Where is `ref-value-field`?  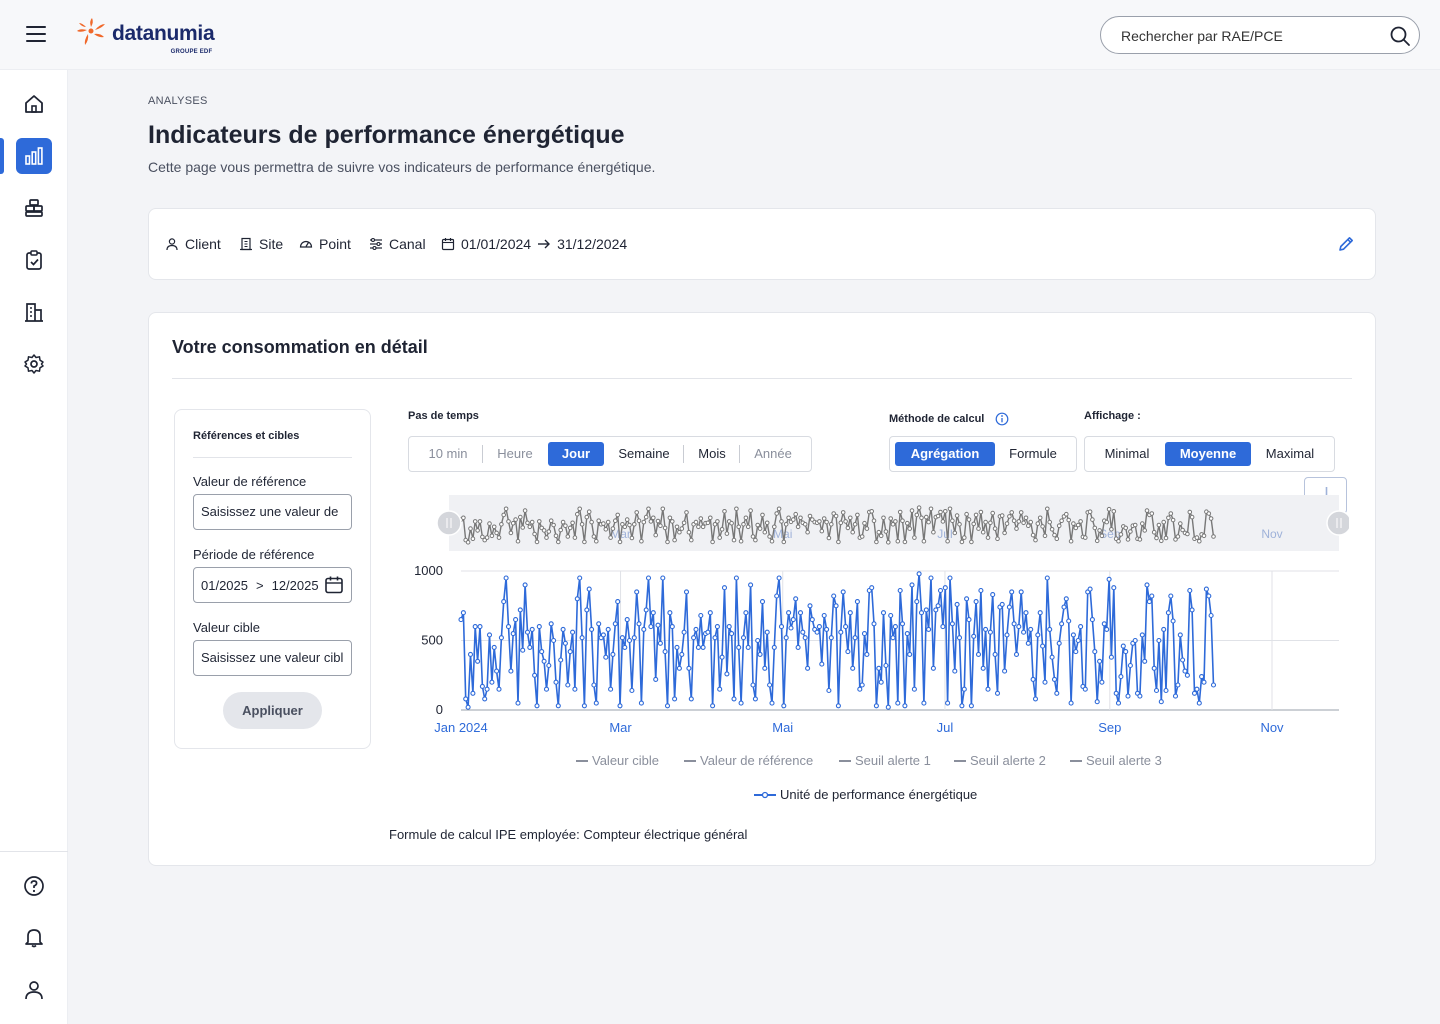 ref-value-field is located at coordinates (272, 512).